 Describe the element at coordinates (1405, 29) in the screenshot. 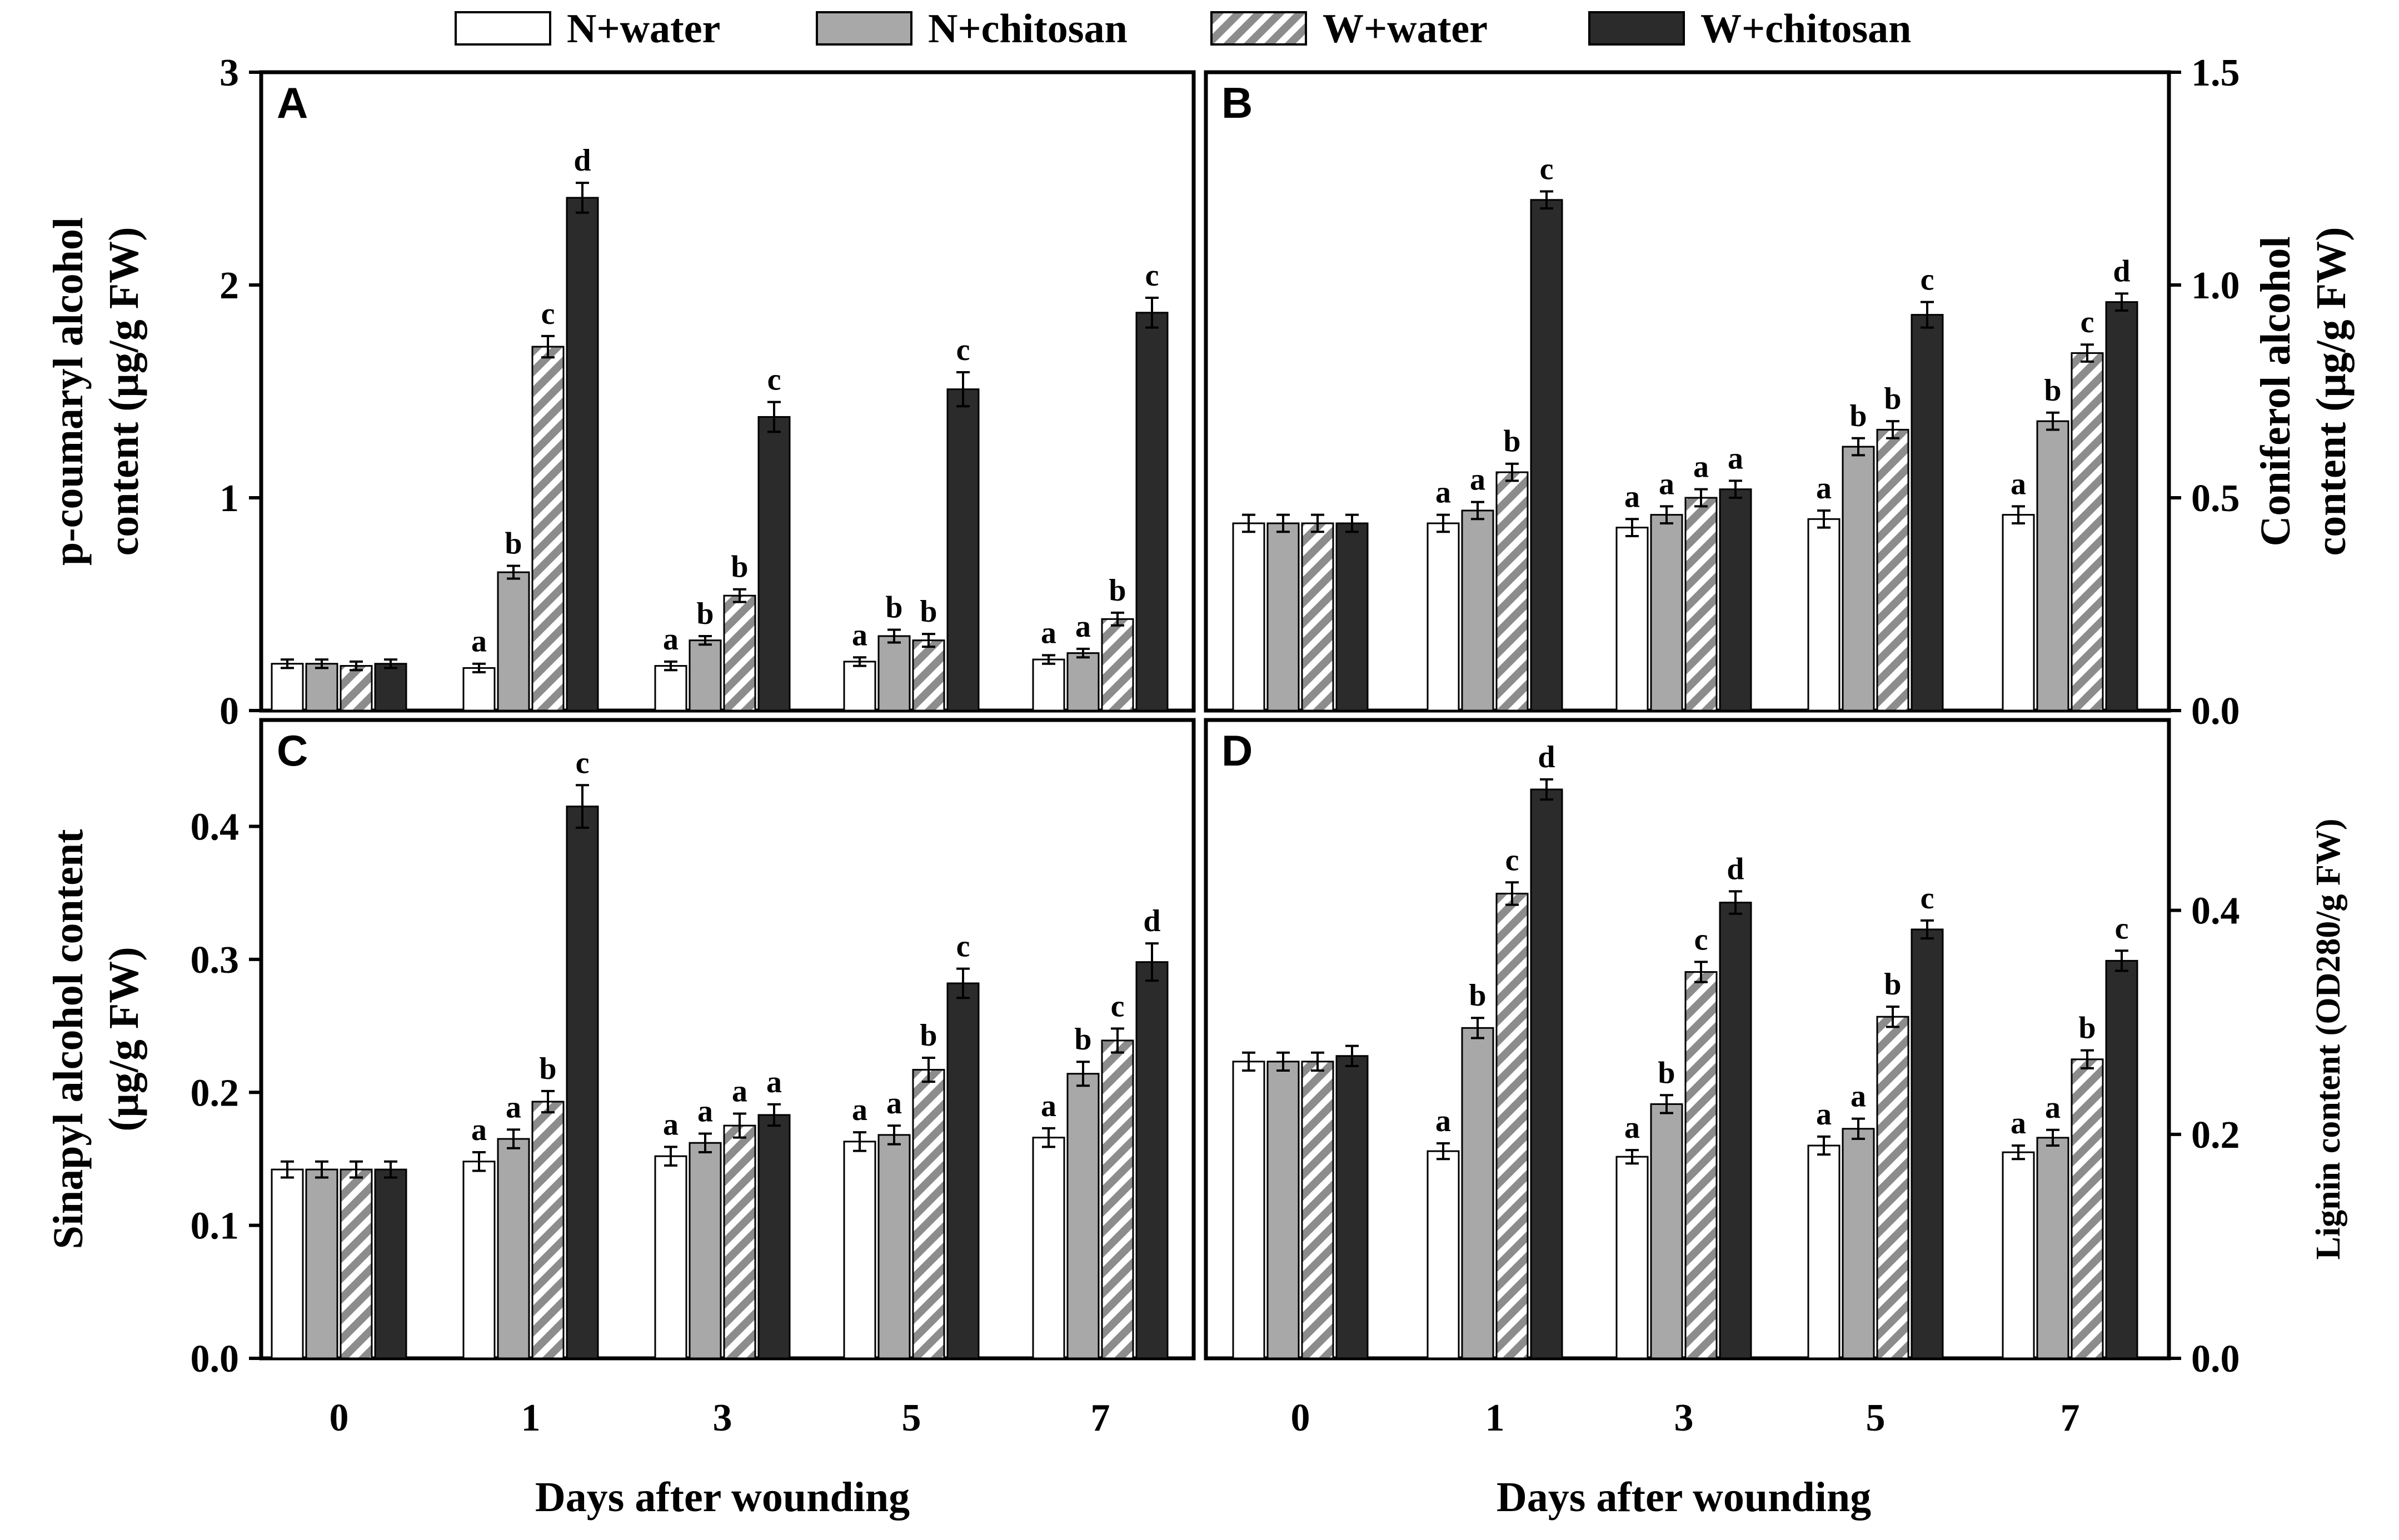

I see `legend-label: W+water` at that location.